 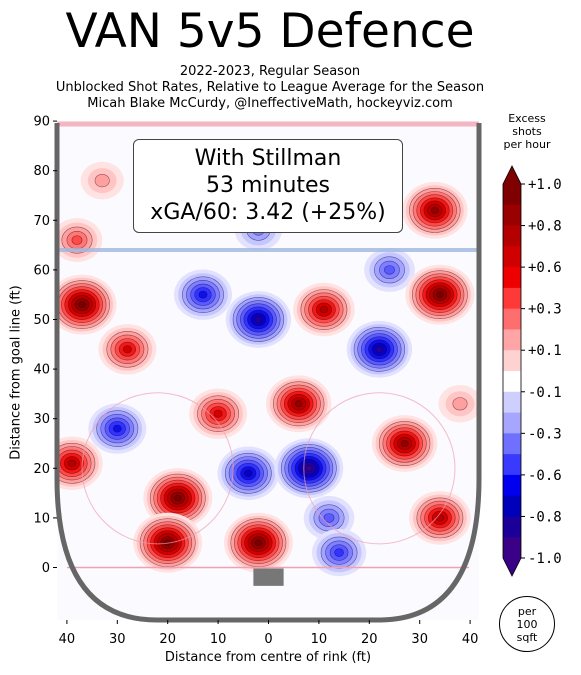 I want to click on info-minutes: 53 minutes, so click(x=268, y=185).